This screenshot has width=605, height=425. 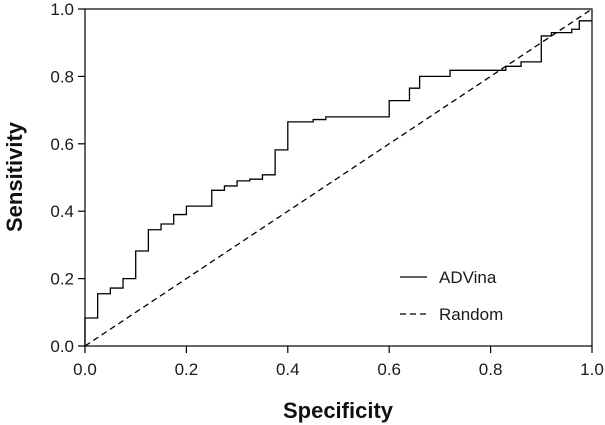 I want to click on y-tick-label: 0.0, so click(x=62, y=346).